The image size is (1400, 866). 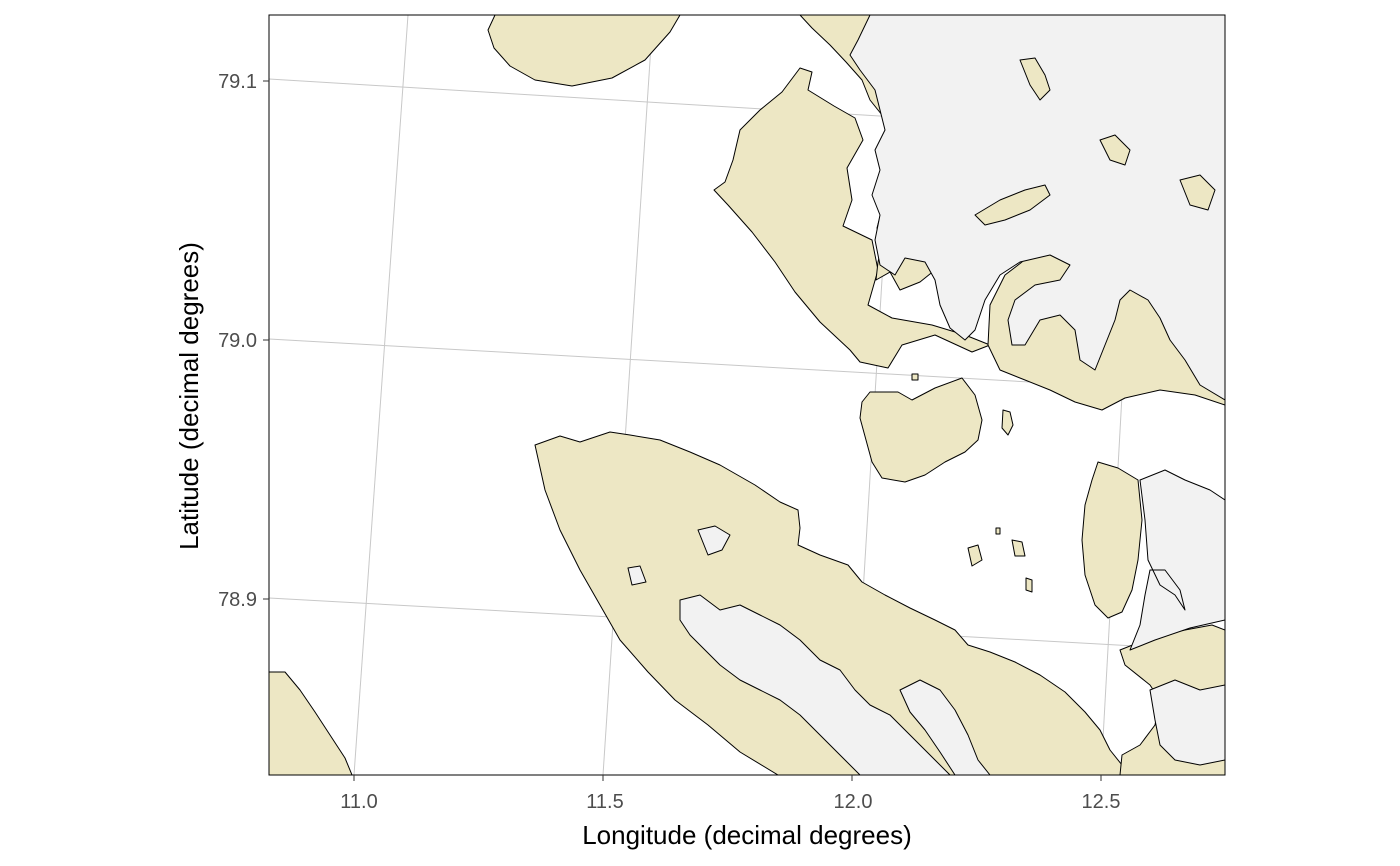 I want to click on x-tick-label: 12.5, so click(x=1101, y=802).